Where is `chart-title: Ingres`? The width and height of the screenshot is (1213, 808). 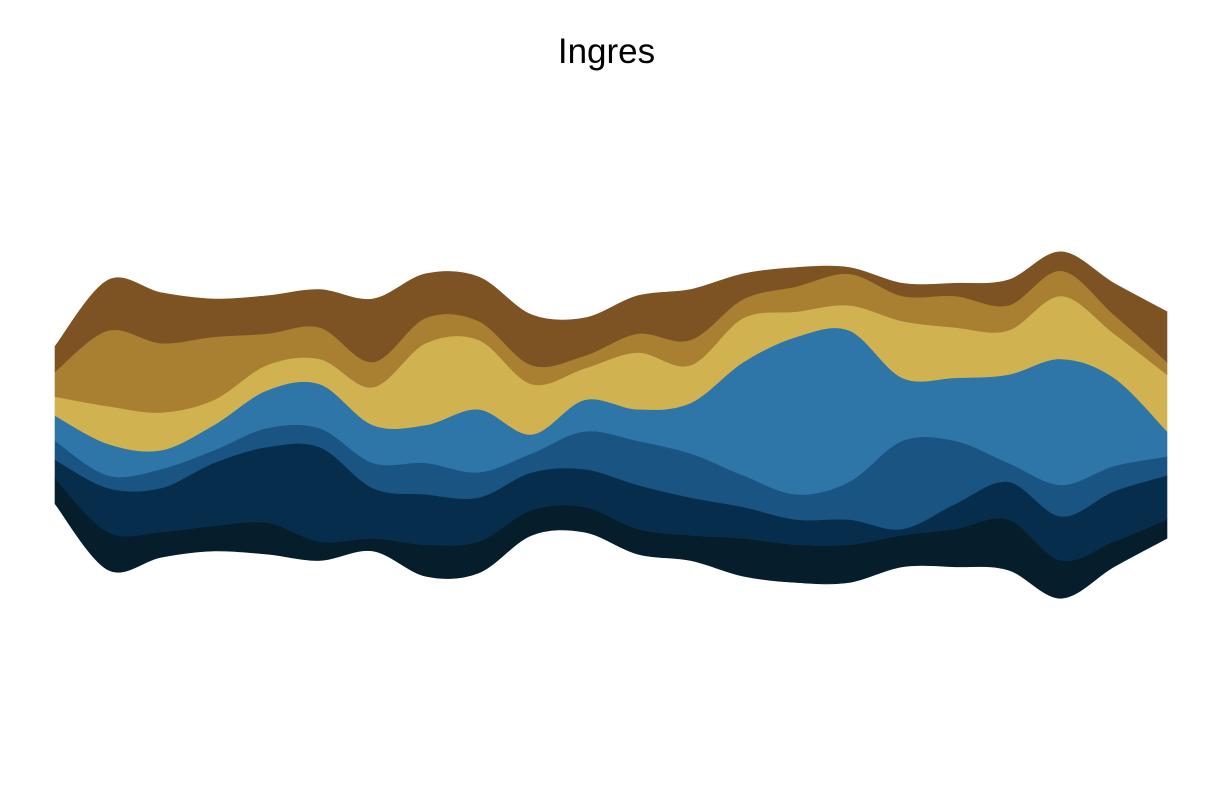
chart-title: Ingres is located at coordinates (606, 51).